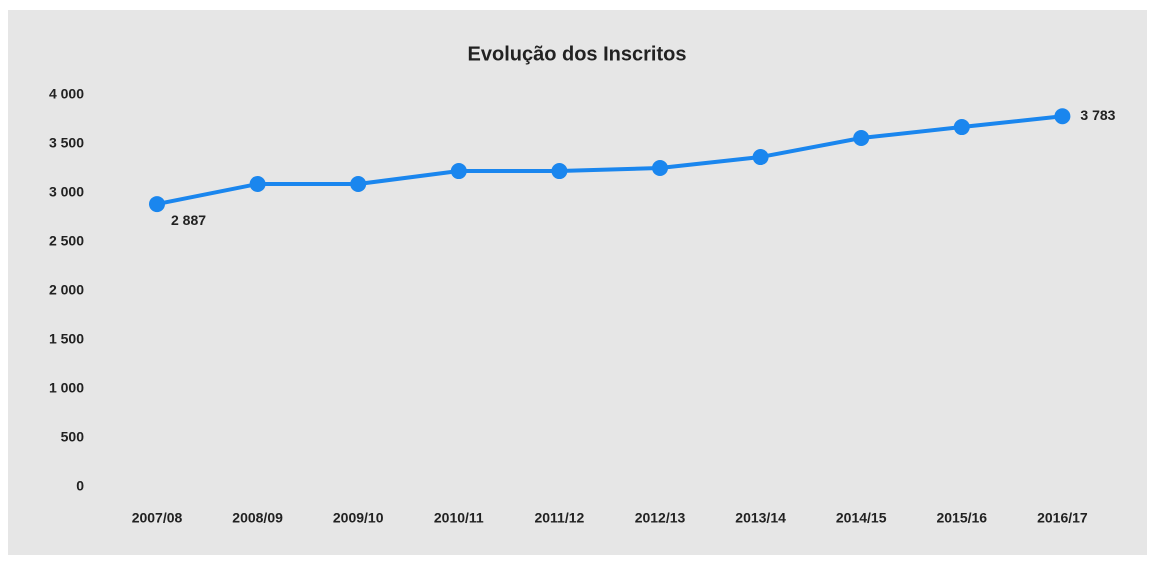  I want to click on line, so click(609, 160).